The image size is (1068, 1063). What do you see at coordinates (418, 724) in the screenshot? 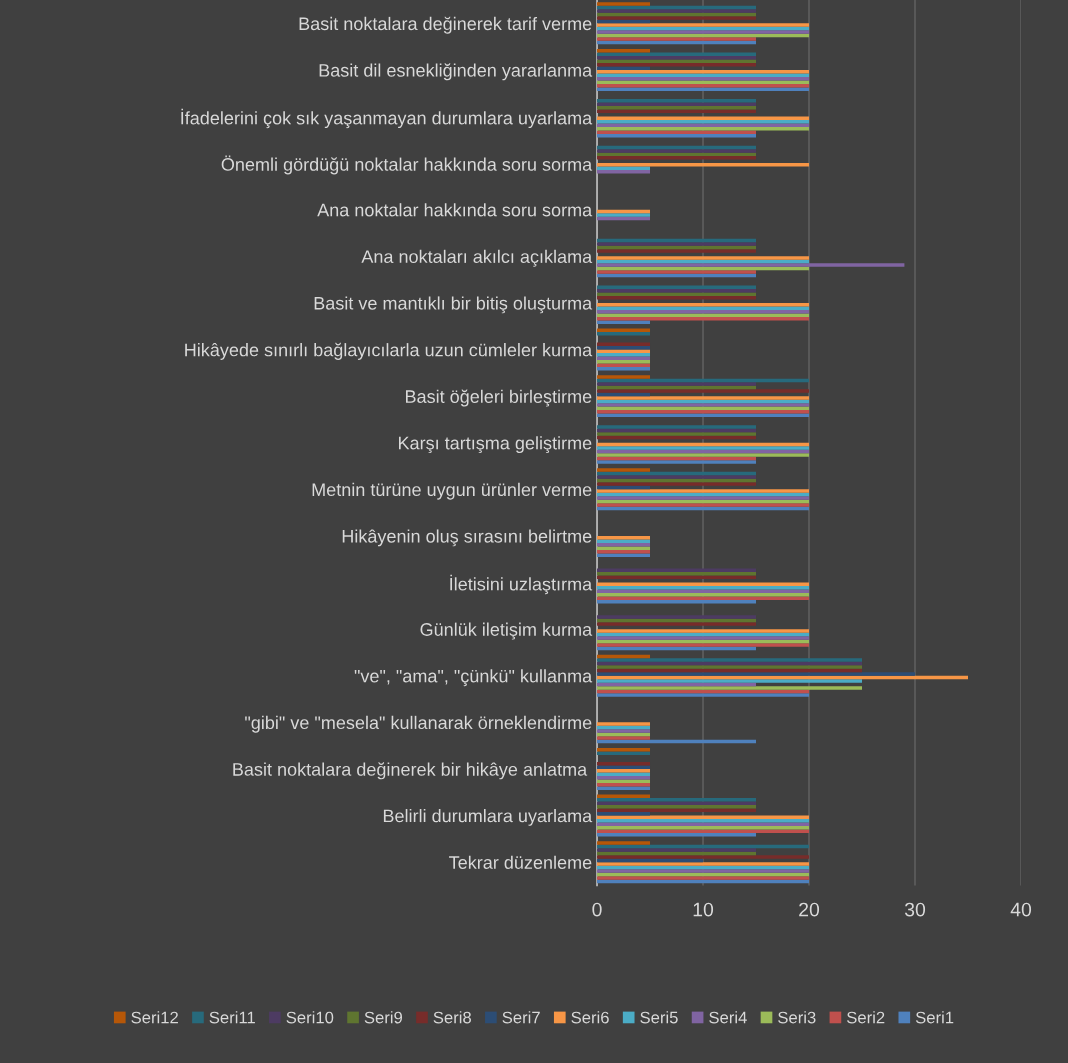
I see `y-tick-label: "gibi" ve "mesela" kullanarak örneklendirme` at bounding box center [418, 724].